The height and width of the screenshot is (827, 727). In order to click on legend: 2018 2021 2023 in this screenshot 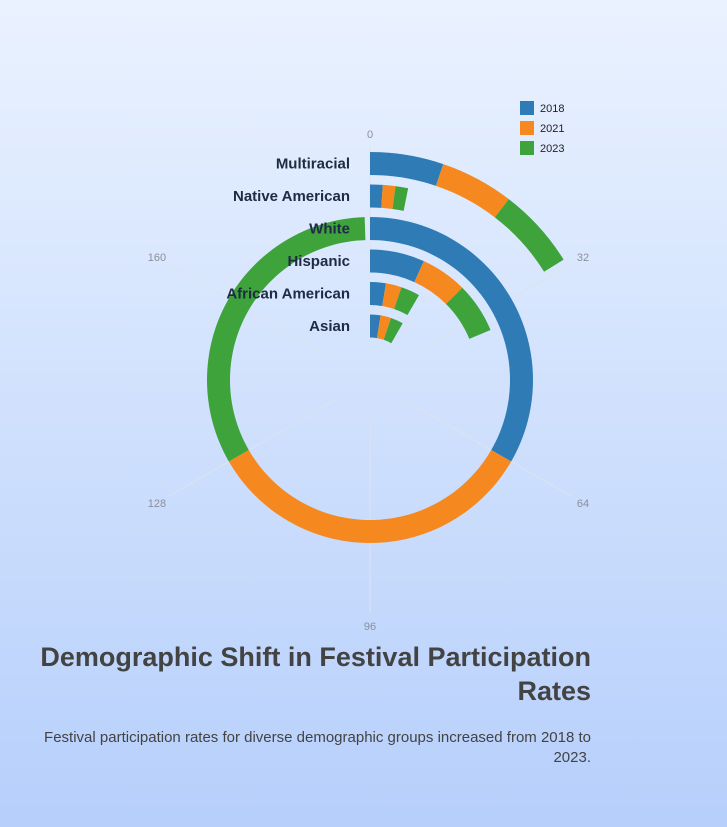, I will do `click(542, 128)`.